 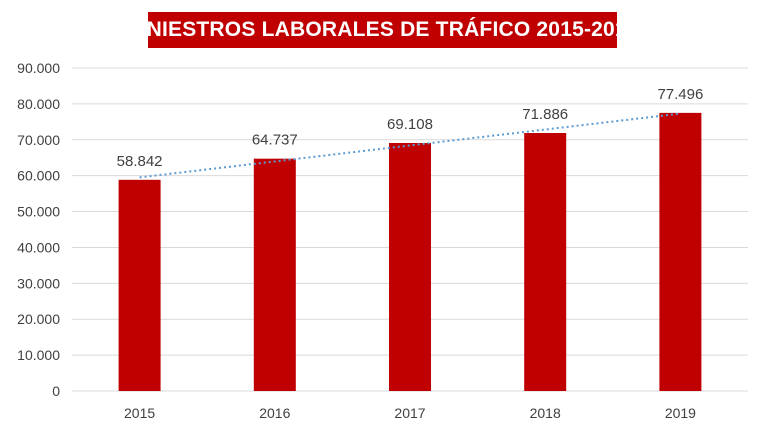 I want to click on y-tick-label: 40.000, so click(x=38, y=247).